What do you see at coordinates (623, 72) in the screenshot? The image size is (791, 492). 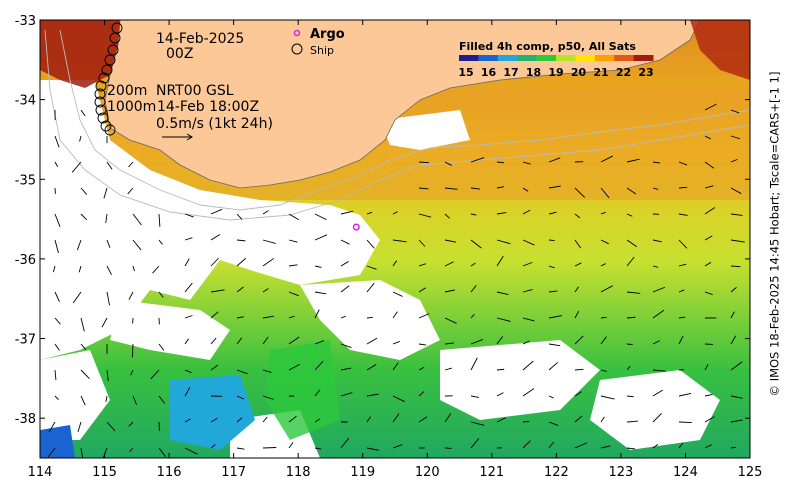 I see `colorbar-label: 22` at bounding box center [623, 72].